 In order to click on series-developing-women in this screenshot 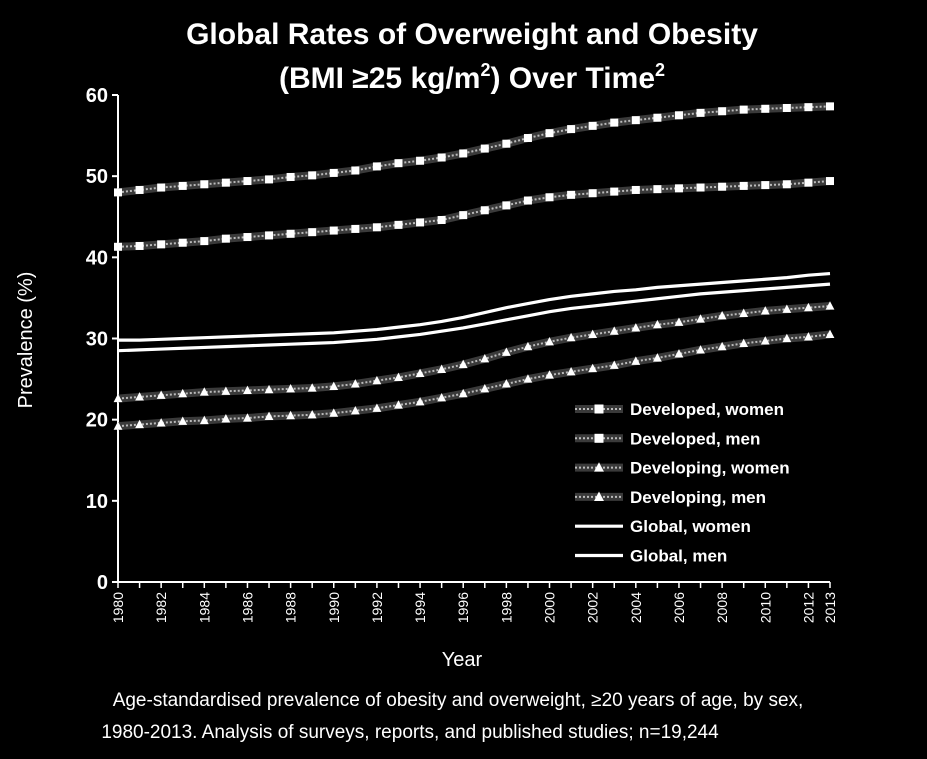, I will do `click(474, 352)`.